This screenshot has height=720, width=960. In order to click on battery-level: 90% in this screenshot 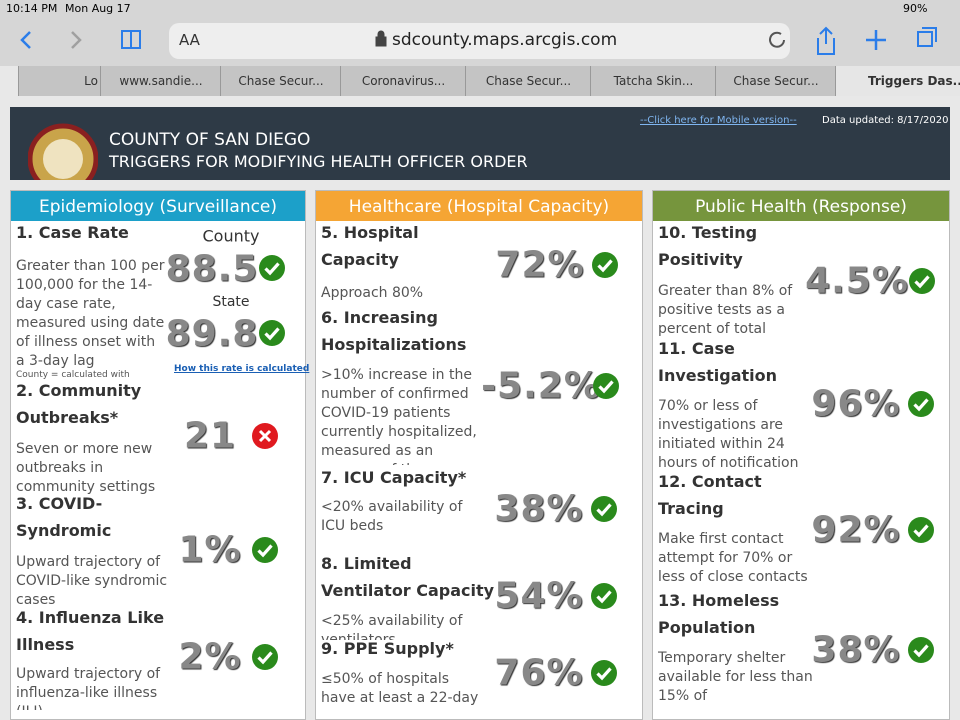, I will do `click(915, 8)`.